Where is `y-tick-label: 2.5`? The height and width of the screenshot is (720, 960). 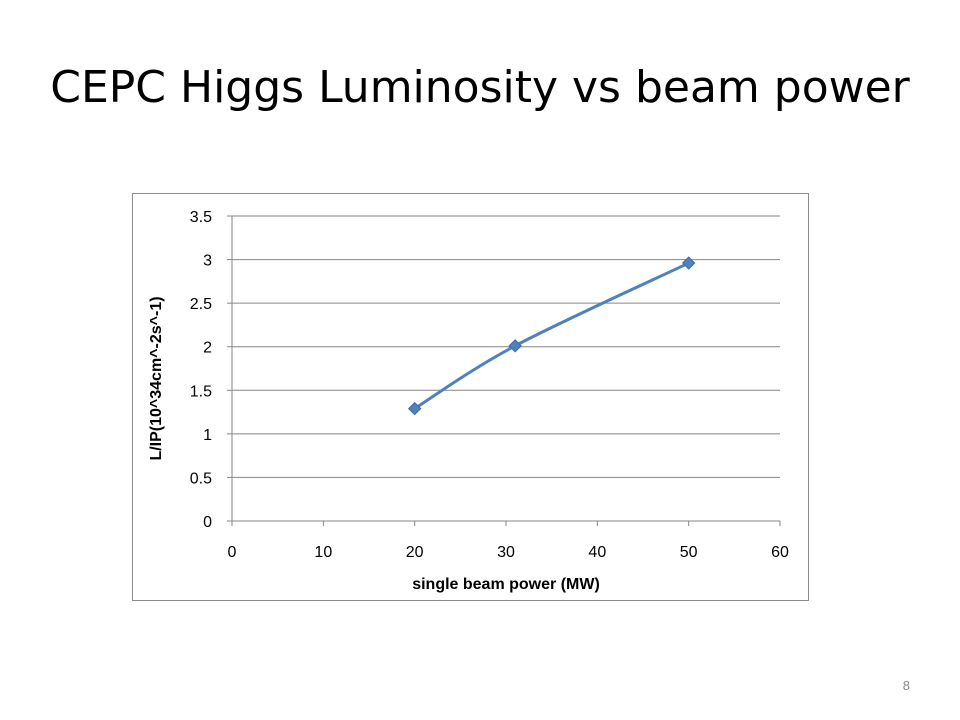
y-tick-label: 2.5 is located at coordinates (201, 304).